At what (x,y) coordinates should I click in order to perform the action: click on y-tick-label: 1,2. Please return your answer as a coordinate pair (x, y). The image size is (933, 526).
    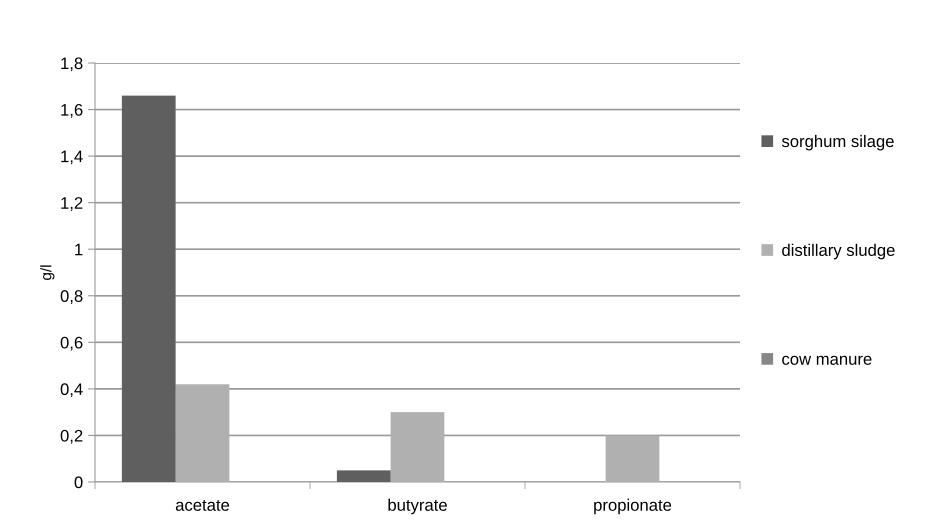
    Looking at the image, I should click on (71, 204).